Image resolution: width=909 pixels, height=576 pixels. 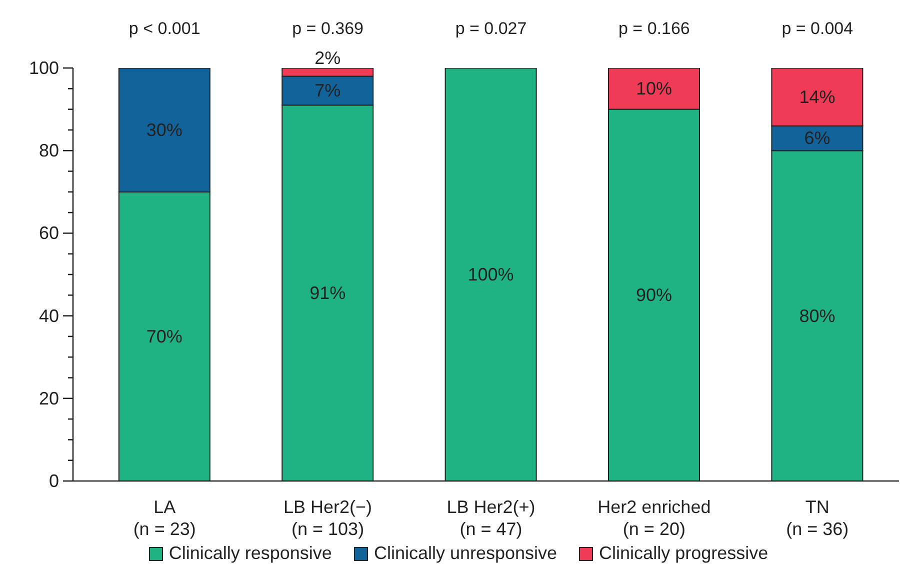 What do you see at coordinates (250, 553) in the screenshot?
I see `legend-label: Clinically responsive` at bounding box center [250, 553].